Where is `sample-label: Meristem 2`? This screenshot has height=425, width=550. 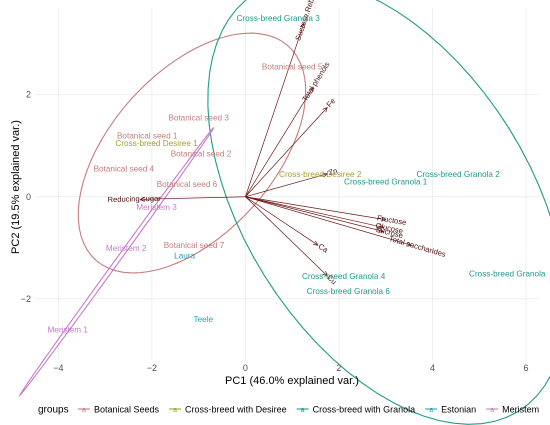
sample-label: Meristem 2 is located at coordinates (126, 248).